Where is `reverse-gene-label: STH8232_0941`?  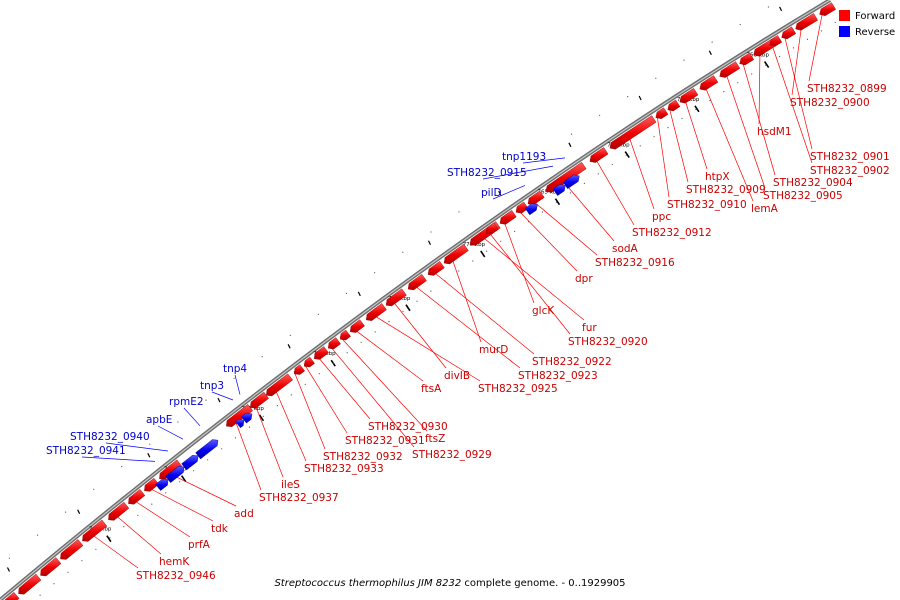 reverse-gene-label: STH8232_0941 is located at coordinates (86, 451).